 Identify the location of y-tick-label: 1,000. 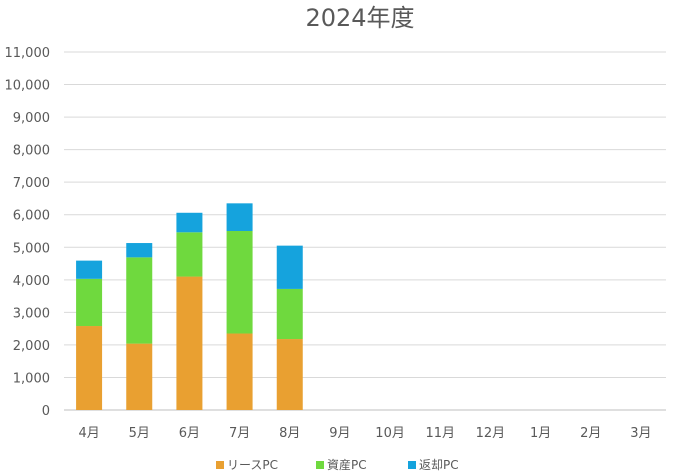
(31, 378).